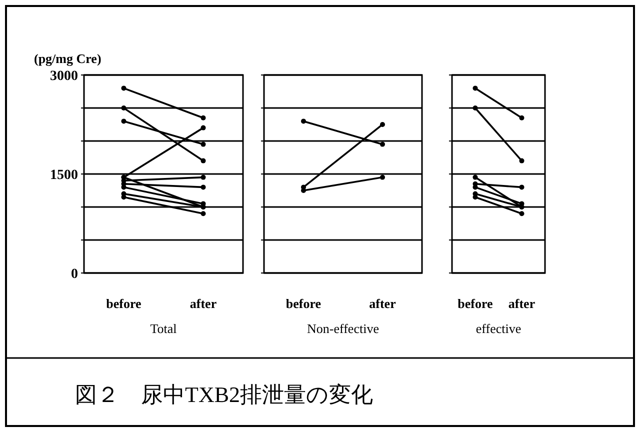 The height and width of the screenshot is (432, 640). I want to click on y-tick-label: 3000, so click(64, 76).